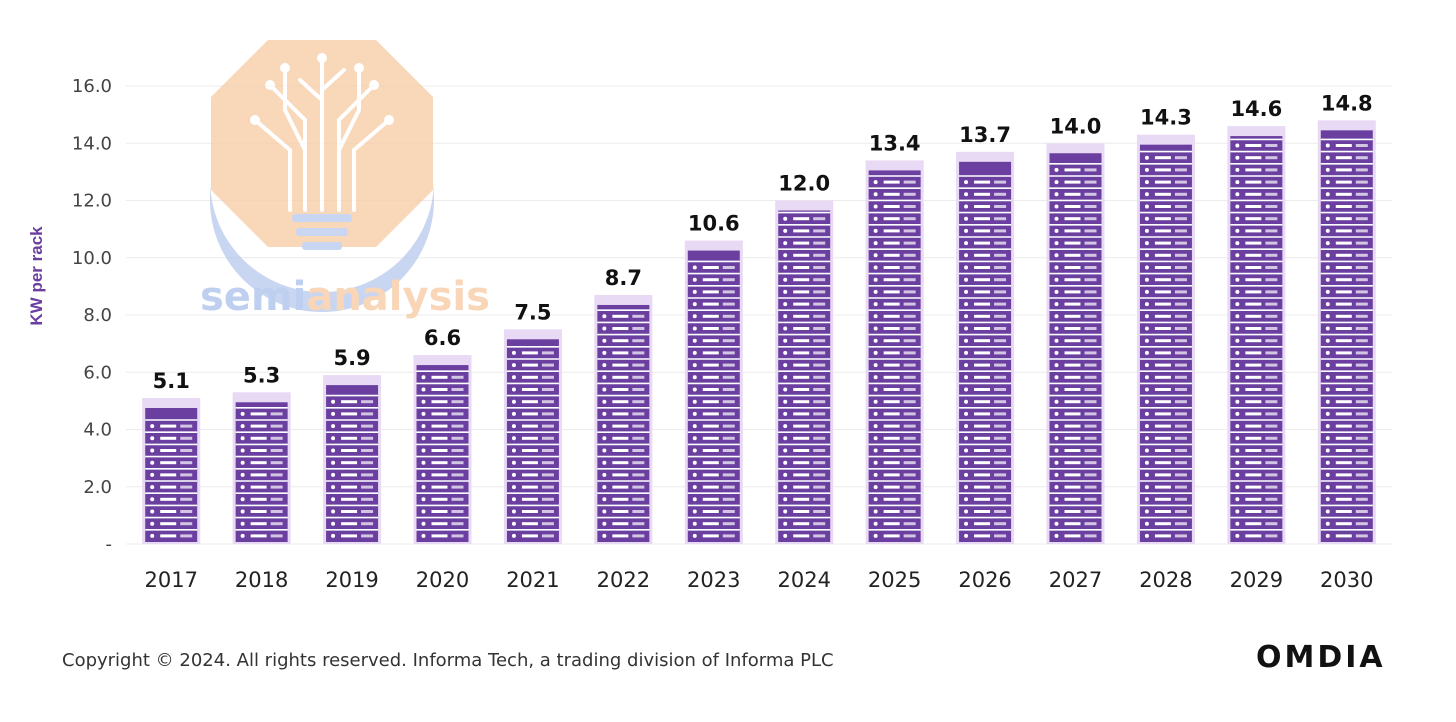 The width and height of the screenshot is (1456, 722). Describe the element at coordinates (623, 419) in the screenshot. I see `bar-2022` at that location.